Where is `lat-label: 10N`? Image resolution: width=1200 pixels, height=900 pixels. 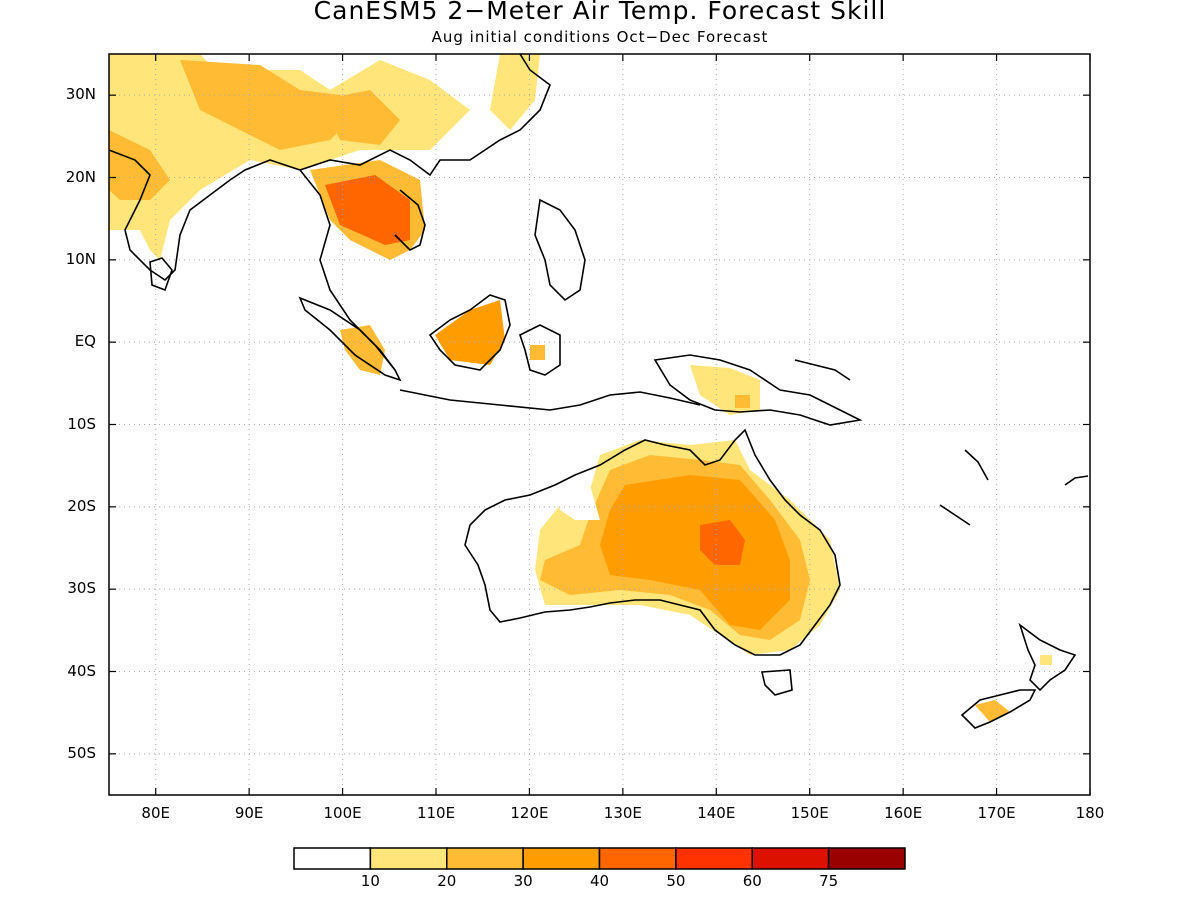
lat-label: 10N is located at coordinates (80, 258).